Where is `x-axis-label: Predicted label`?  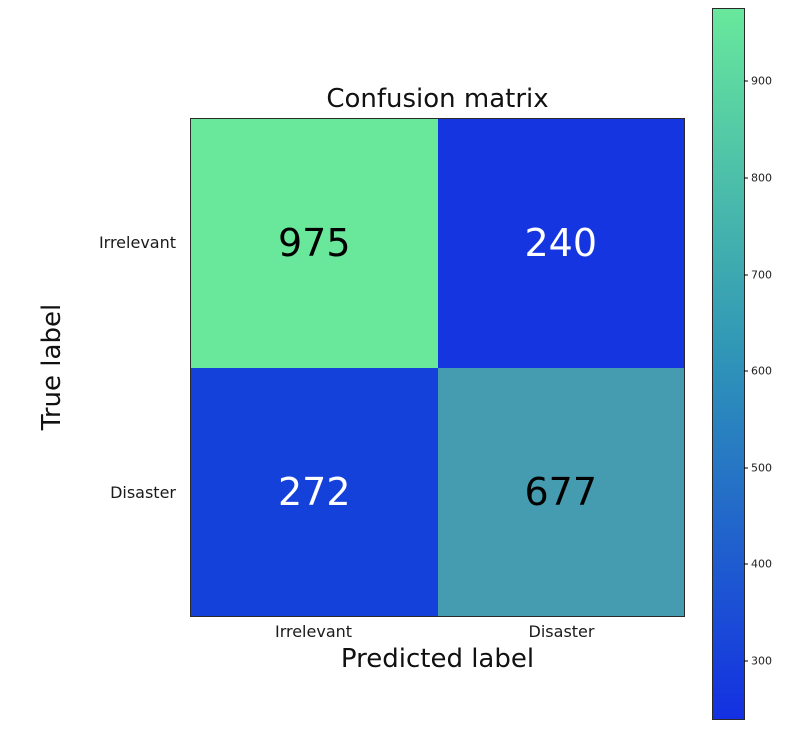
x-axis-label: Predicted label is located at coordinates (437, 659).